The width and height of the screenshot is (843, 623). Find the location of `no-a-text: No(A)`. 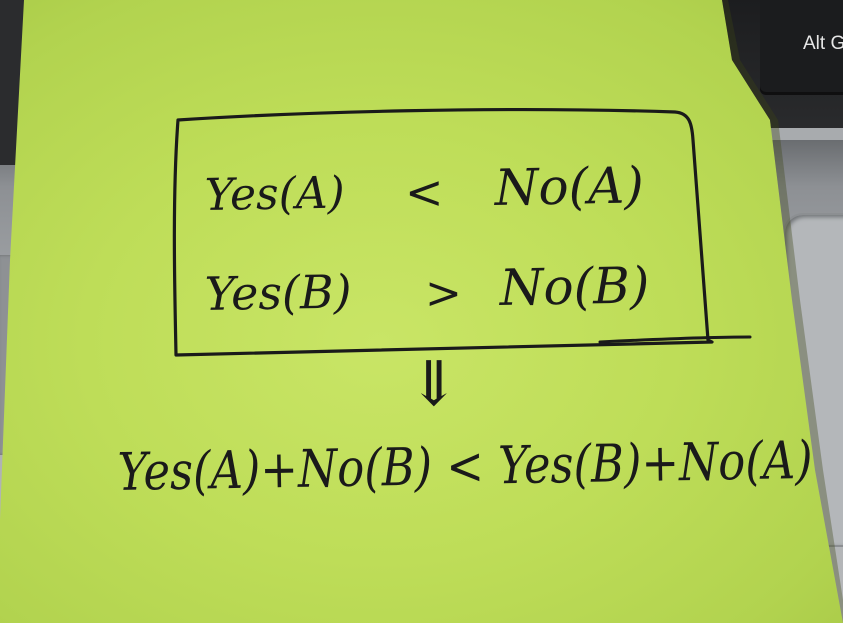

no-a-text: No(A) is located at coordinates (568, 186).